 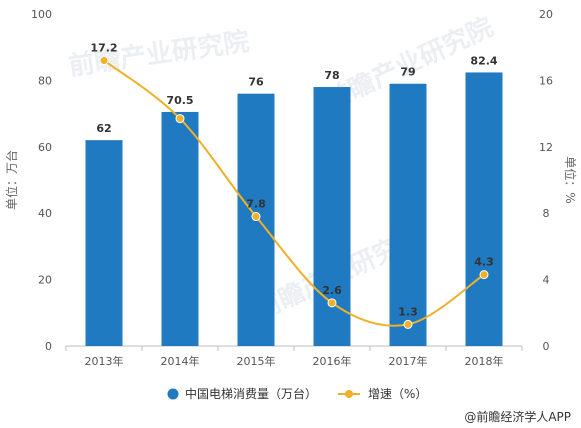 I want to click on legend-line-marker, so click(x=349, y=394).